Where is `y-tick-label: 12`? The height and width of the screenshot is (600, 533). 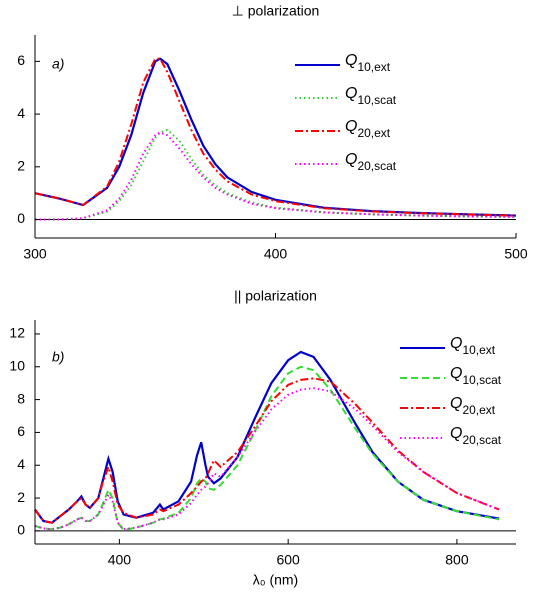
y-tick-label: 12 is located at coordinates (17, 333).